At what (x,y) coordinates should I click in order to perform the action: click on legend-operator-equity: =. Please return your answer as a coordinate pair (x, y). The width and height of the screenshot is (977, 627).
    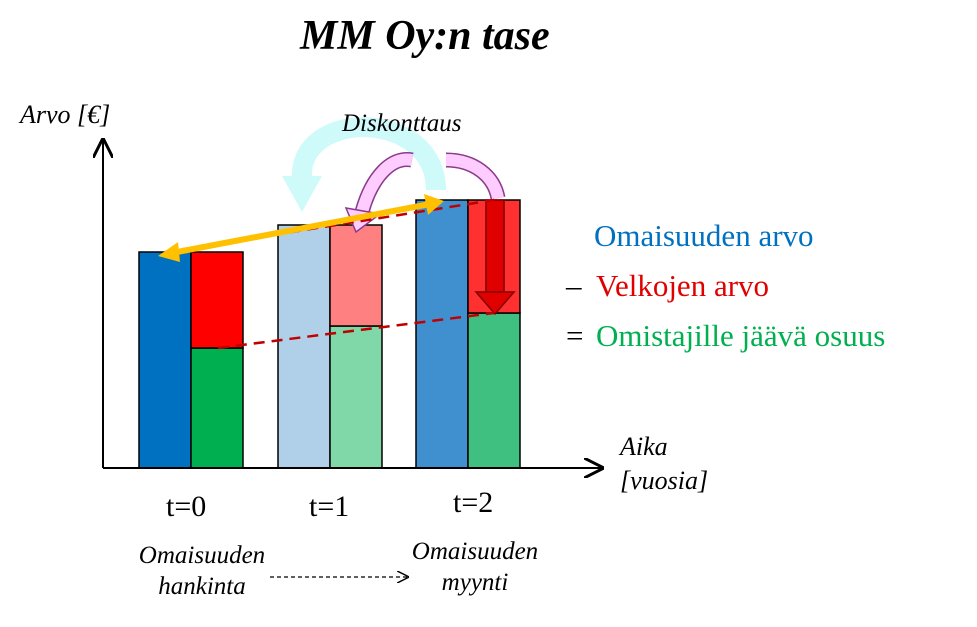
    Looking at the image, I should click on (575, 335).